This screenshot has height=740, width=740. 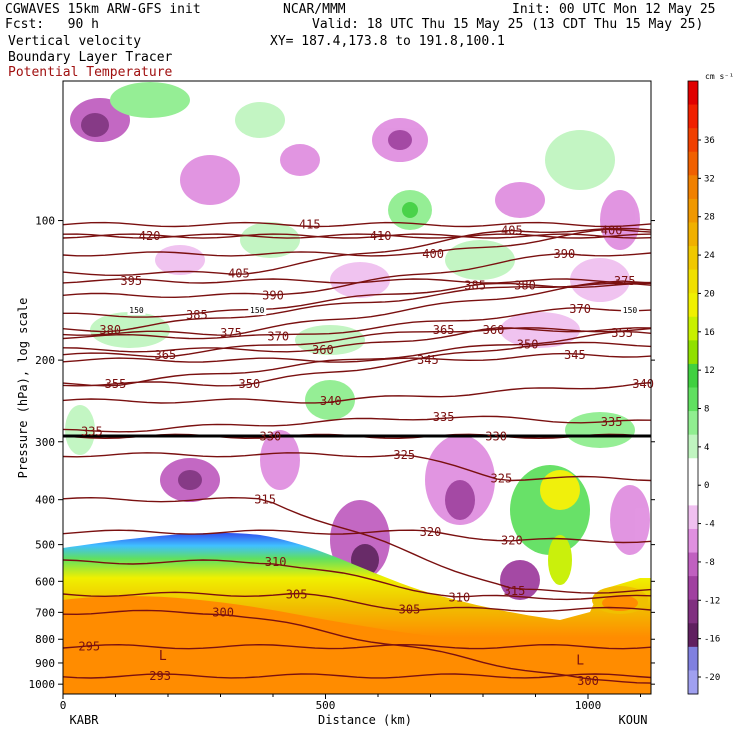 I want to click on x-tick-label: 1000, so click(x=588, y=705).